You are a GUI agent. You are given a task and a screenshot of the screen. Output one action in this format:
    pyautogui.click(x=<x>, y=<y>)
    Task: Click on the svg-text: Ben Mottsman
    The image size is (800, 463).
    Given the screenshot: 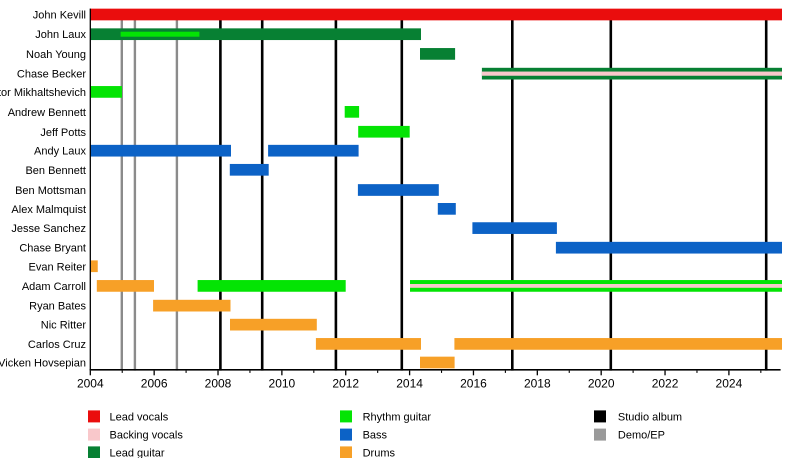 What is the action you would take?
    pyautogui.click(x=50, y=191)
    